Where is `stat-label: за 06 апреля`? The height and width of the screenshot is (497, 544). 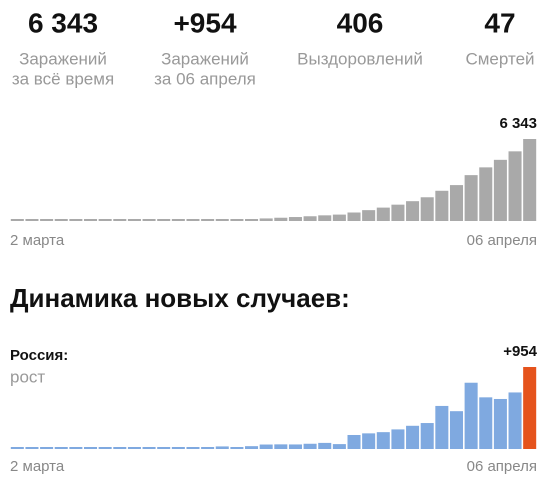
stat-label: за 06 апреля is located at coordinates (205, 78).